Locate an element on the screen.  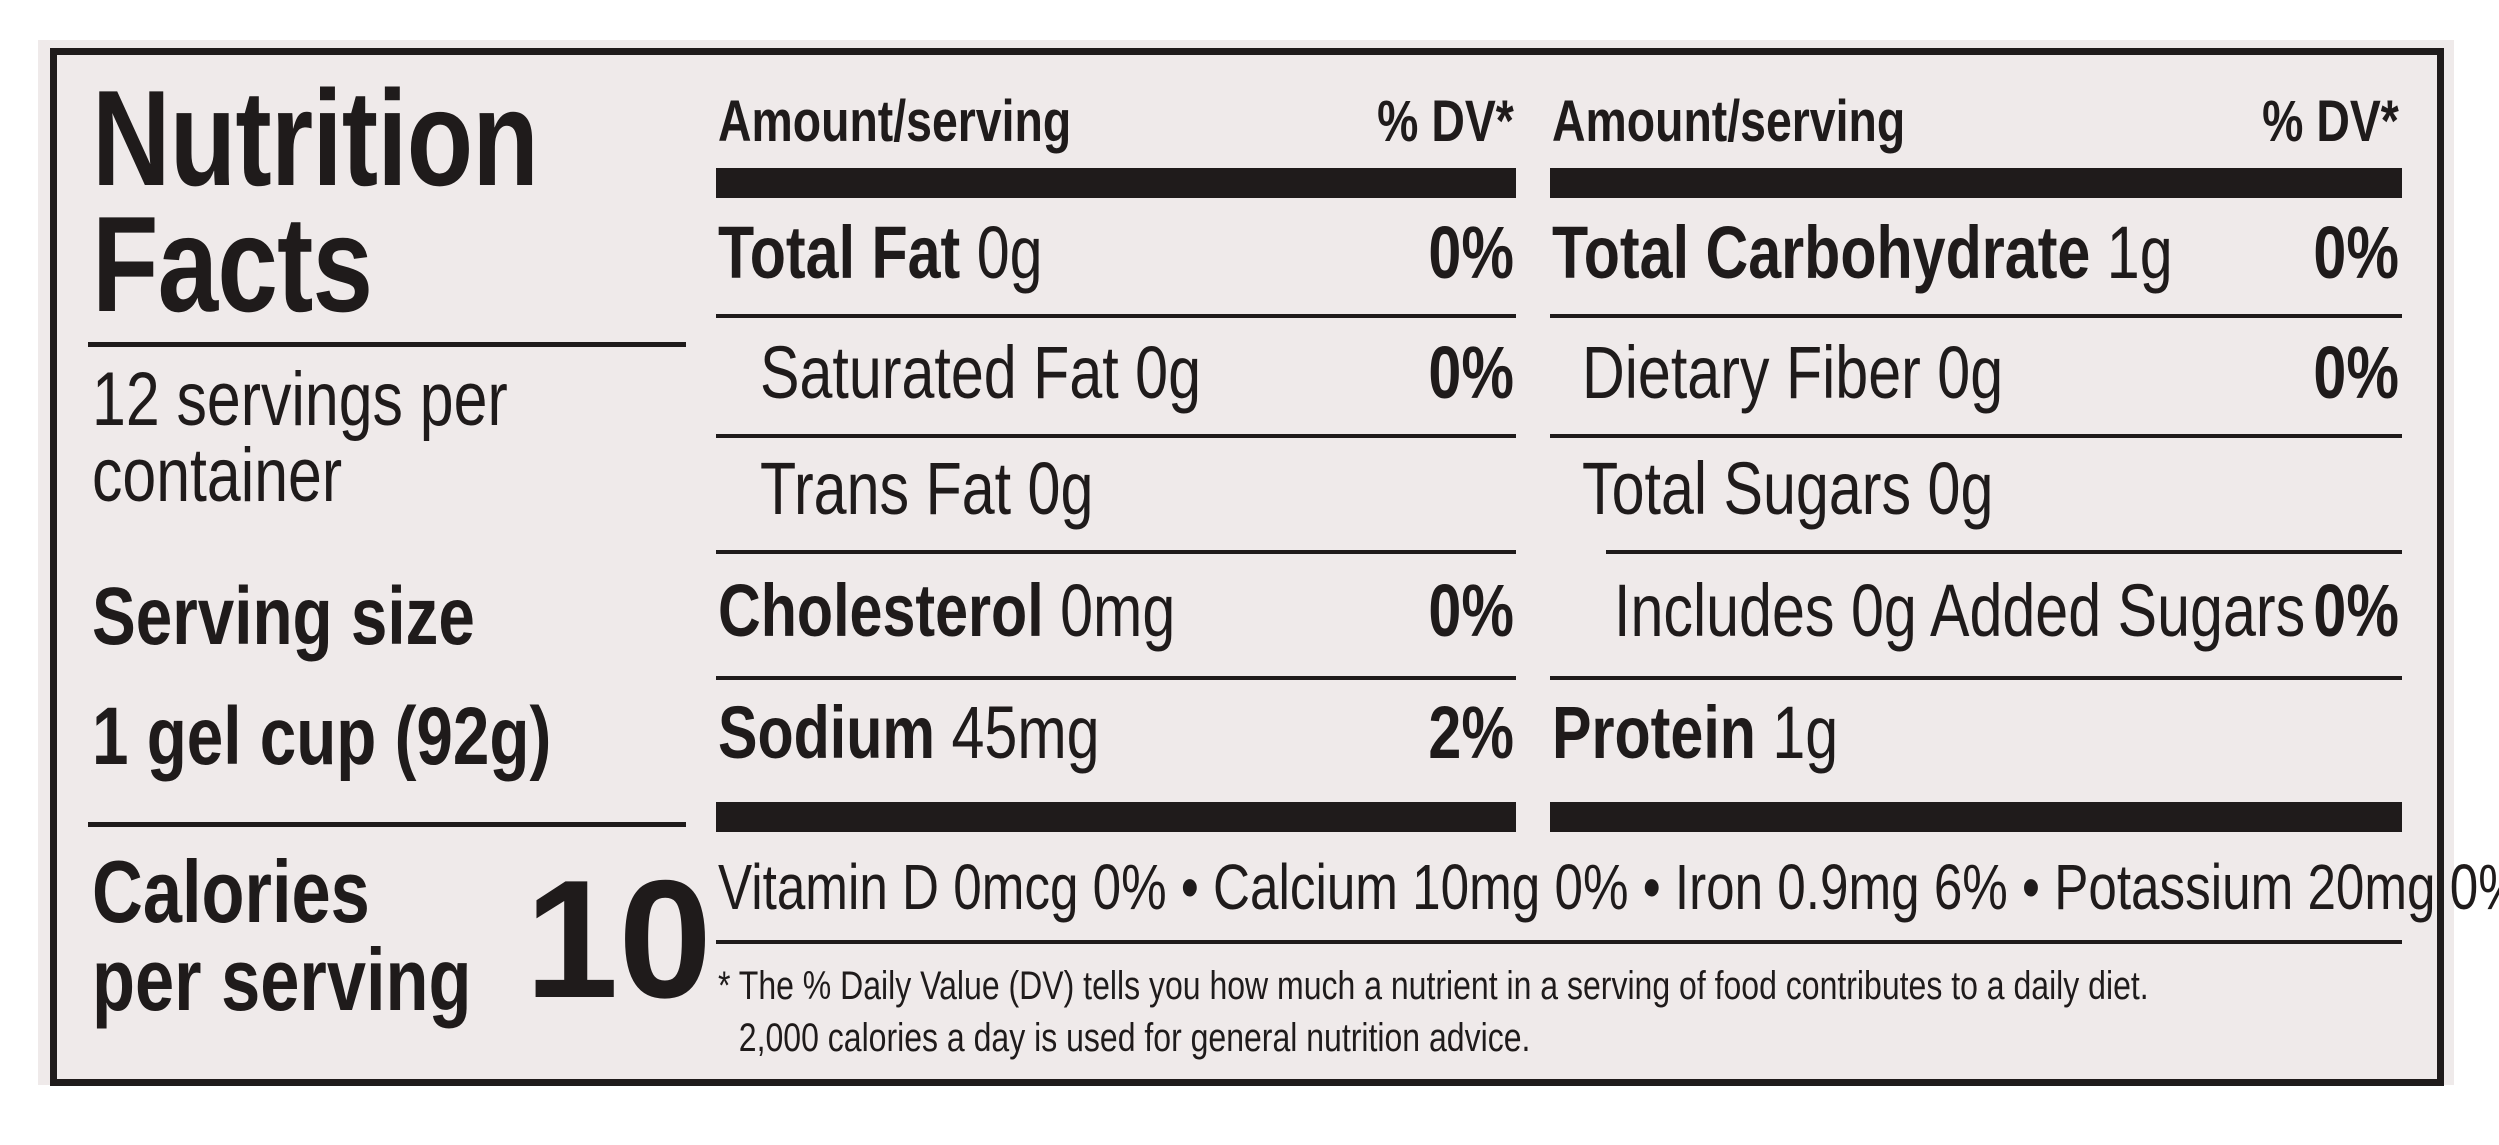
right-row-protein: Protein 1g is located at coordinates (1695, 732).